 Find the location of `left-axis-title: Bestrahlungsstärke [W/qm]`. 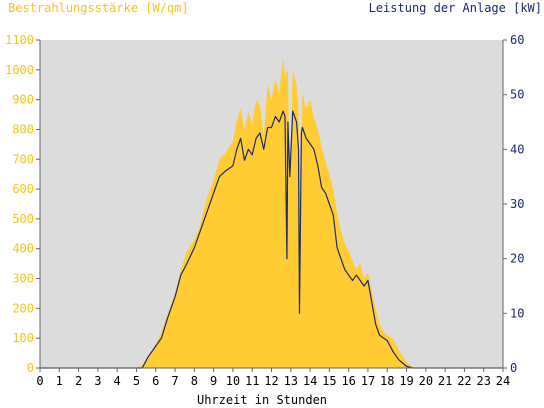

left-axis-title: Bestrahlungsstärke [W/qm] is located at coordinates (98, 8).